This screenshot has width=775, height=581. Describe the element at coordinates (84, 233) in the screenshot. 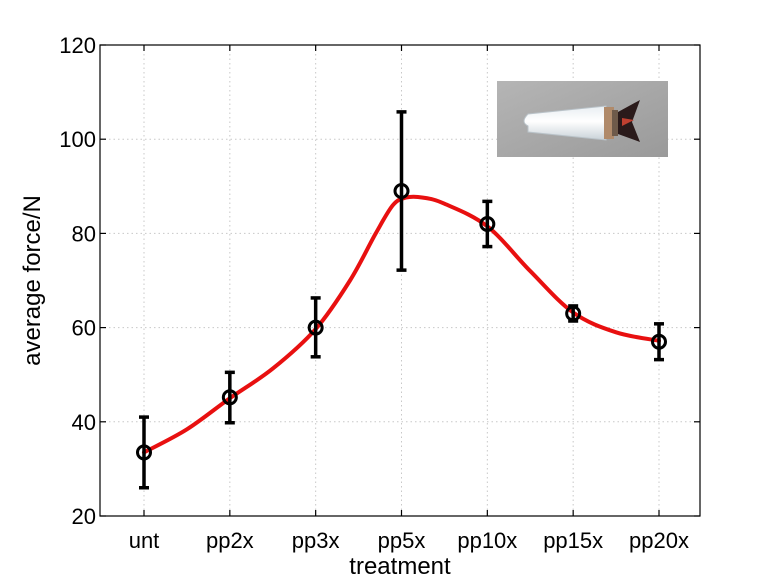

I see `y-tick-label: 80` at that location.